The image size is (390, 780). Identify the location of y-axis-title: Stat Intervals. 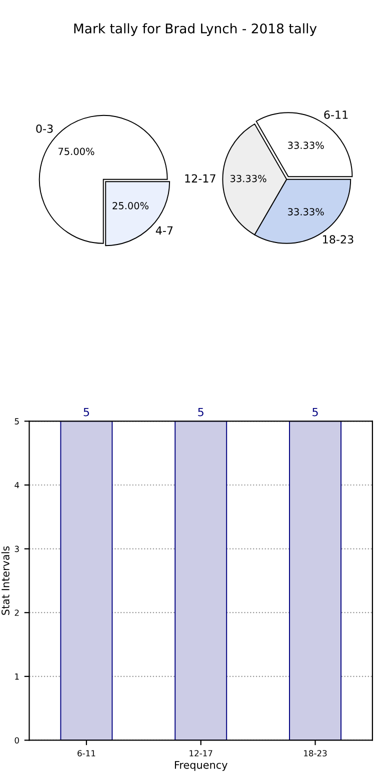
(5, 580).